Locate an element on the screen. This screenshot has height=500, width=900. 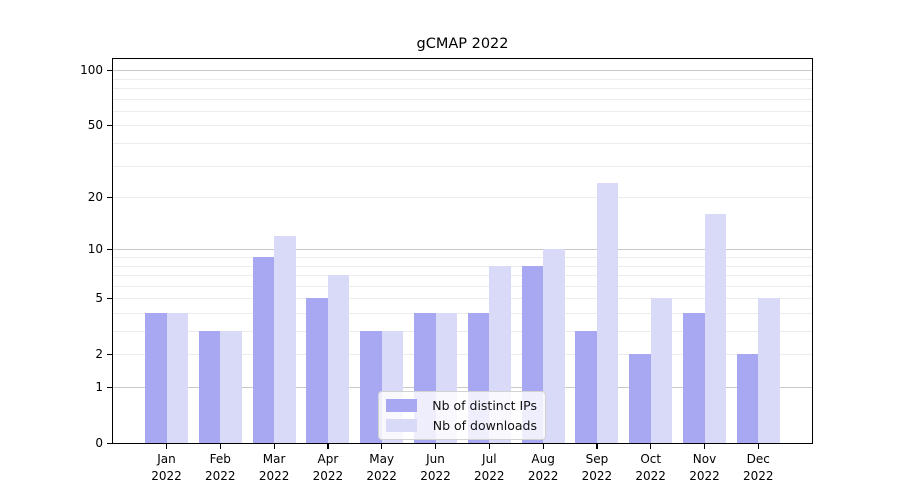
bar-downloads-feb is located at coordinates (231, 387).